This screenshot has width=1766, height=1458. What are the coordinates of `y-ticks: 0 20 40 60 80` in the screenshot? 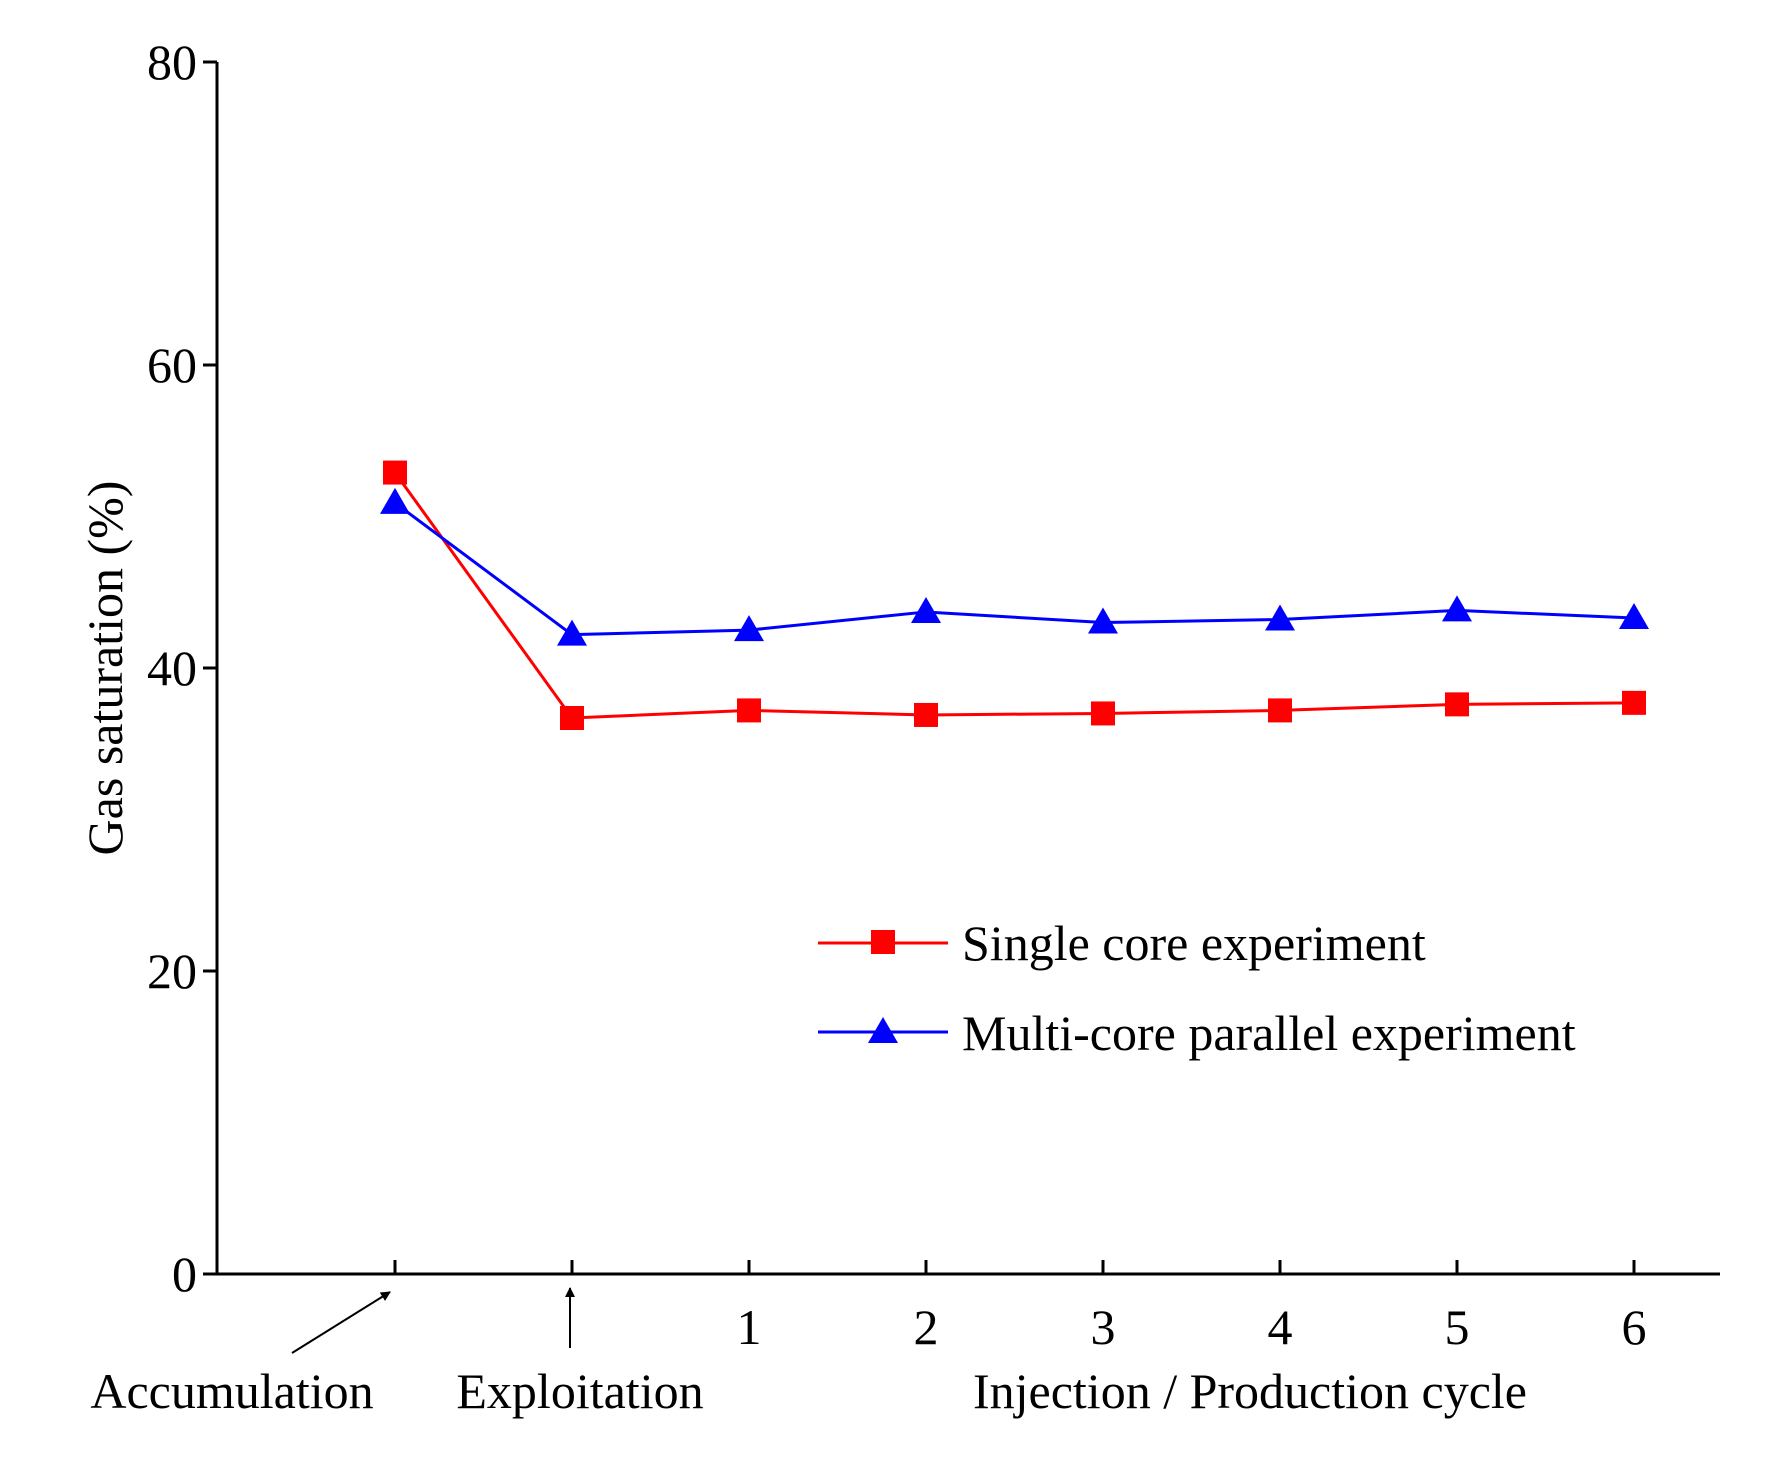 It's located at (182, 668).